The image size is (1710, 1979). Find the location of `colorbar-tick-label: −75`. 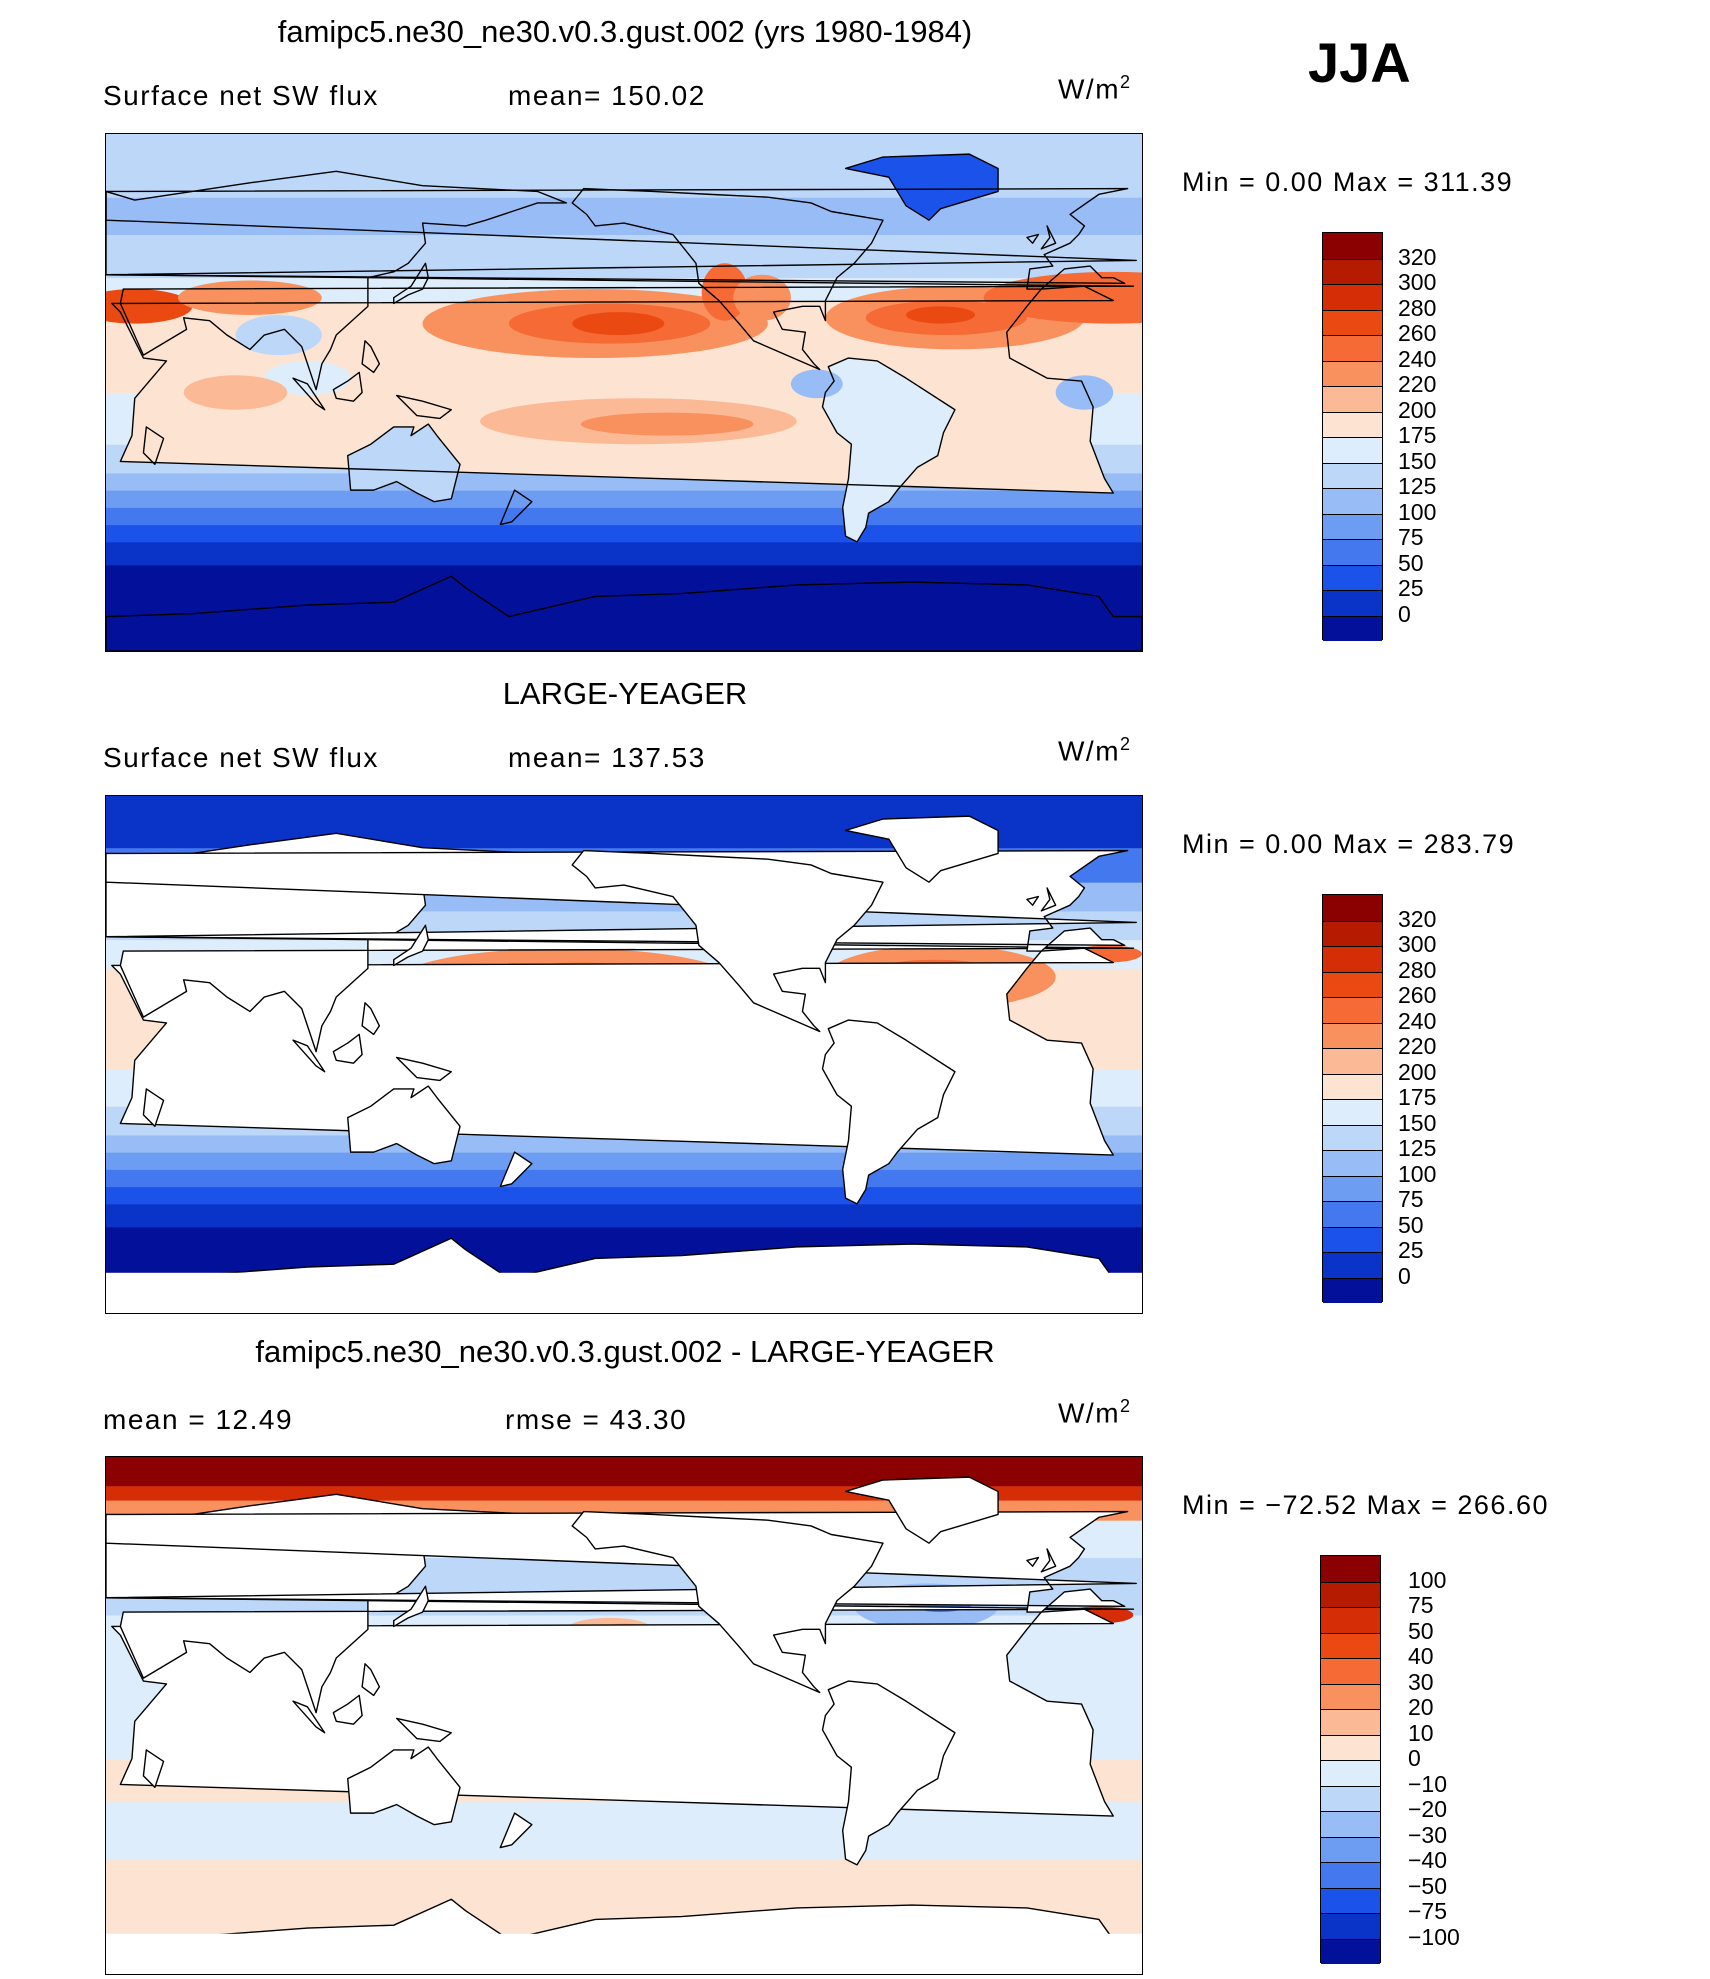

colorbar-tick-label: −75 is located at coordinates (1428, 1911).